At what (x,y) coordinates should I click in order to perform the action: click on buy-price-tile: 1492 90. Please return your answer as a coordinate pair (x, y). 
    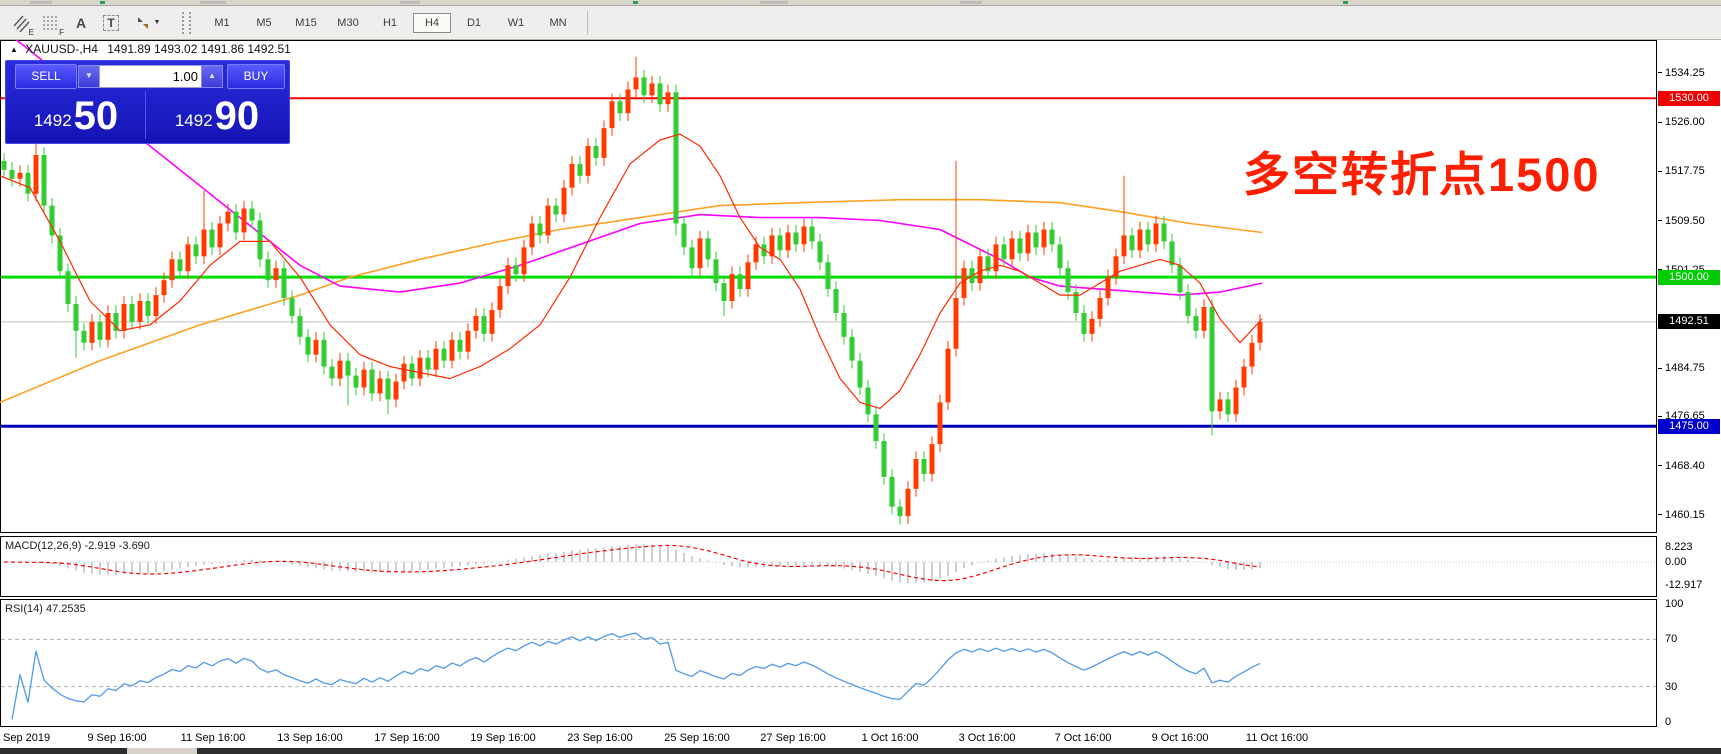
    Looking at the image, I should click on (217, 115).